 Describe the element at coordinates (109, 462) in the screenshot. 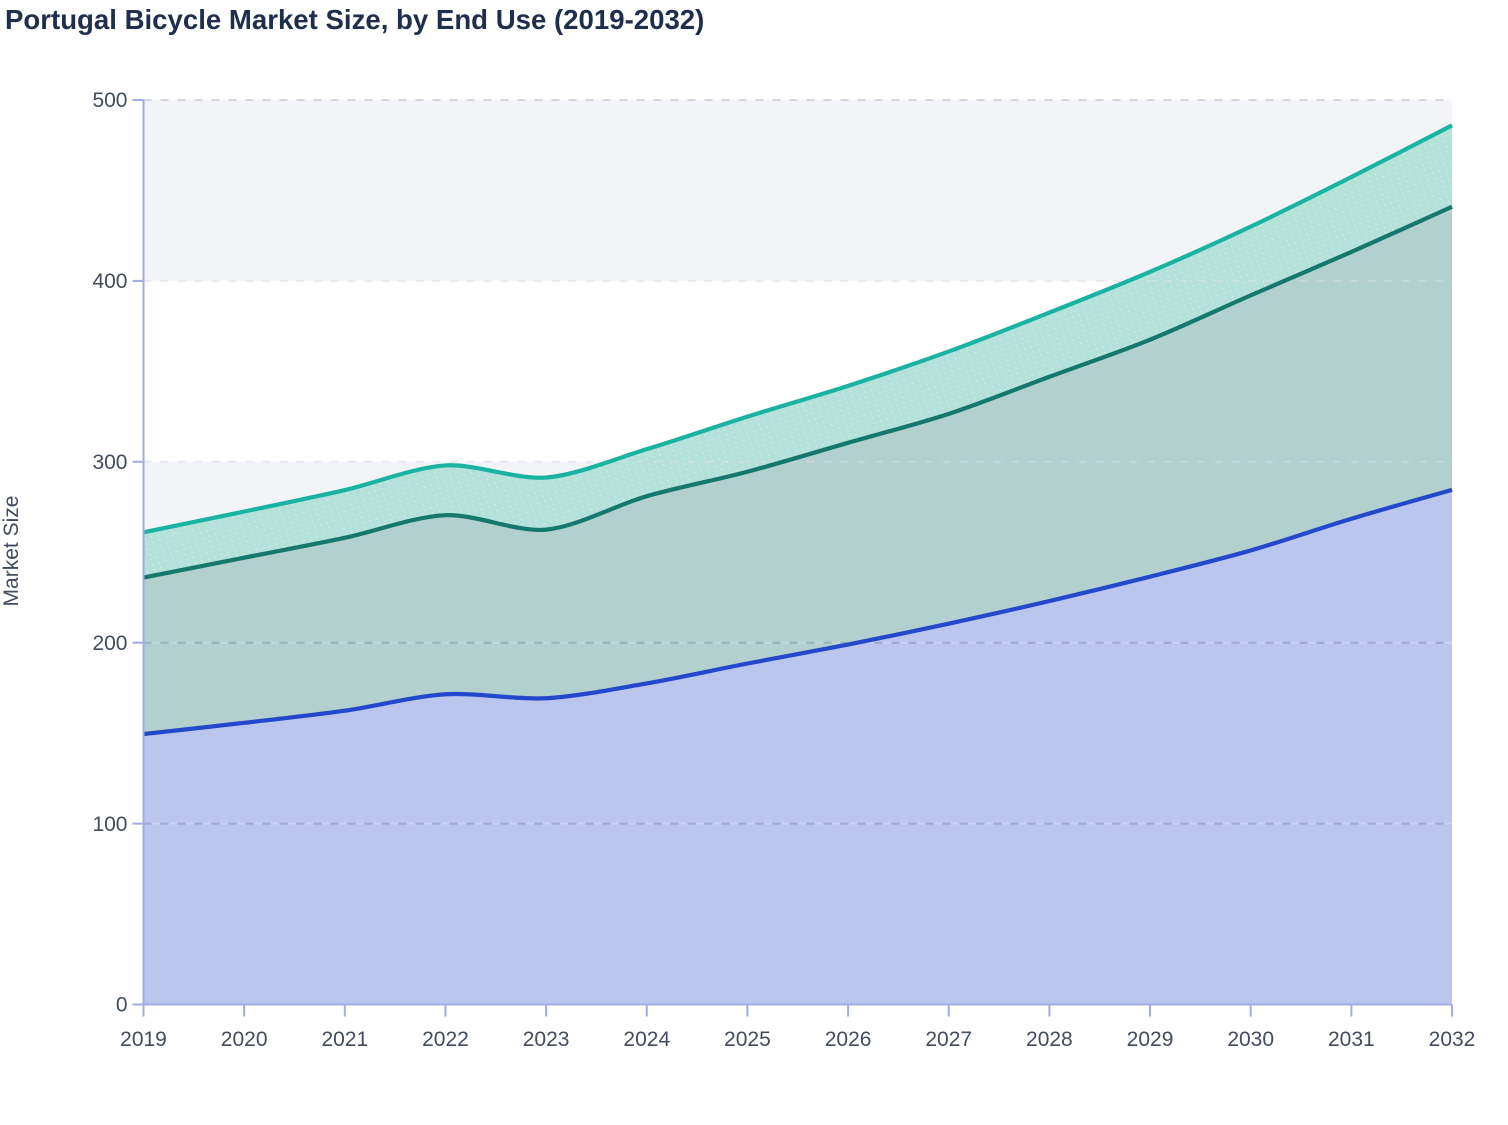

I see `svg-text: 300` at that location.